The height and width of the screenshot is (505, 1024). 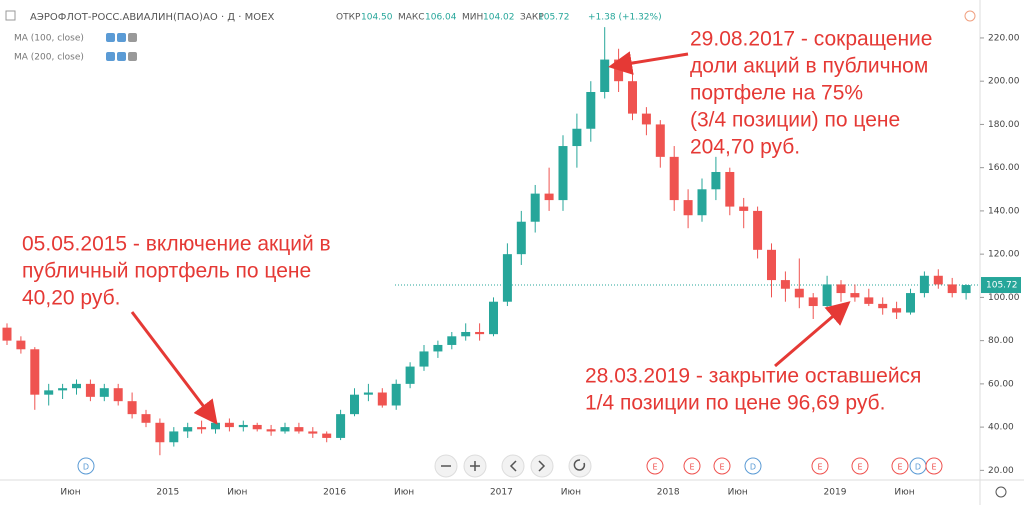 What do you see at coordinates (745, 147) in the screenshot?
I see `annotation-text: 204,70 руб.` at bounding box center [745, 147].